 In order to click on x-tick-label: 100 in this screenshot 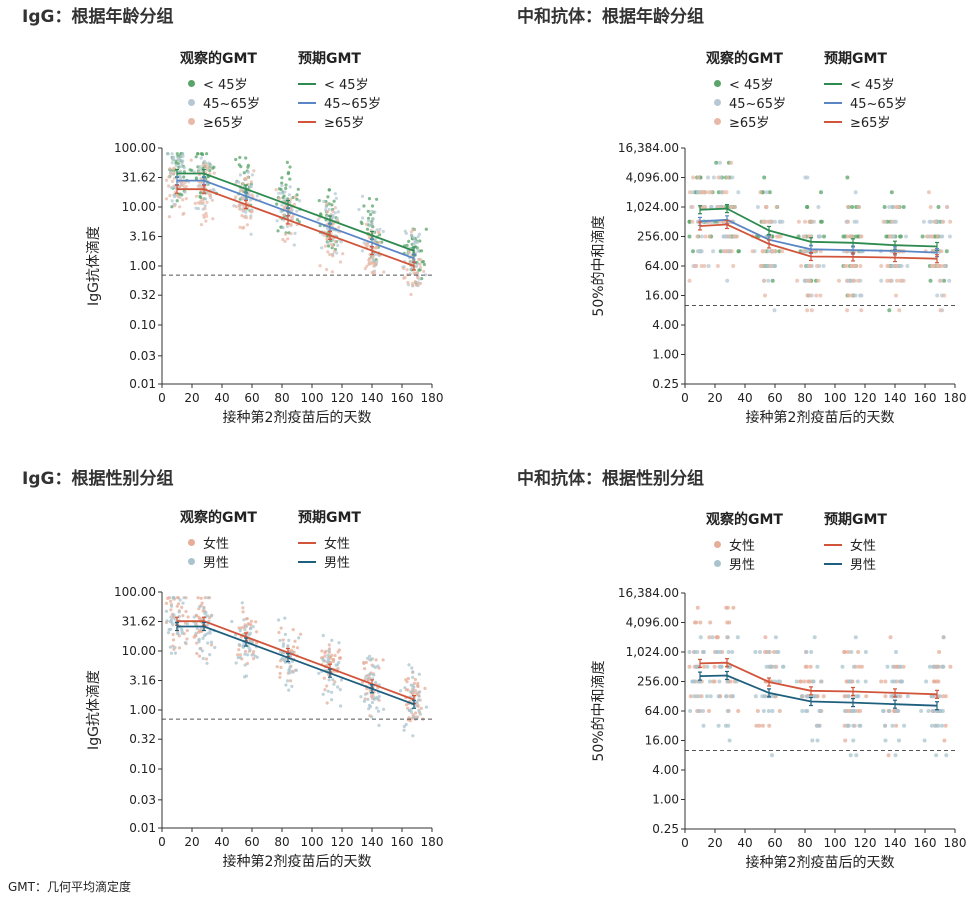, I will do `click(835, 398)`.